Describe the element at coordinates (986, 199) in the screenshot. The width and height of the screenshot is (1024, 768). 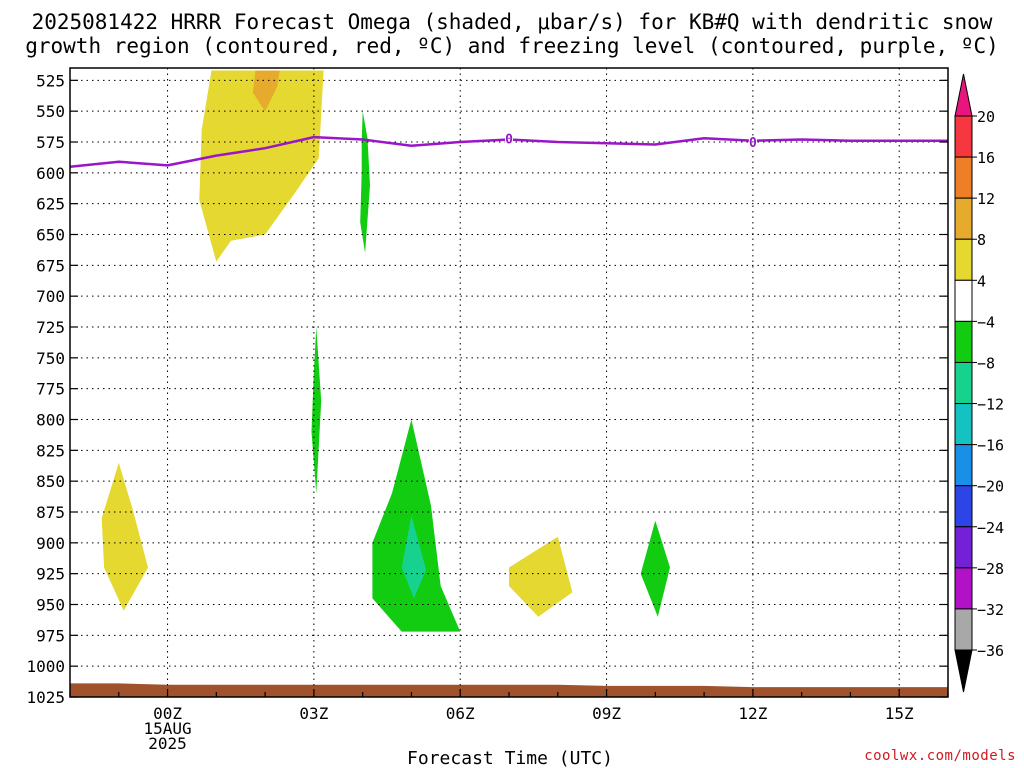
I see `colorbar-label: 12` at that location.